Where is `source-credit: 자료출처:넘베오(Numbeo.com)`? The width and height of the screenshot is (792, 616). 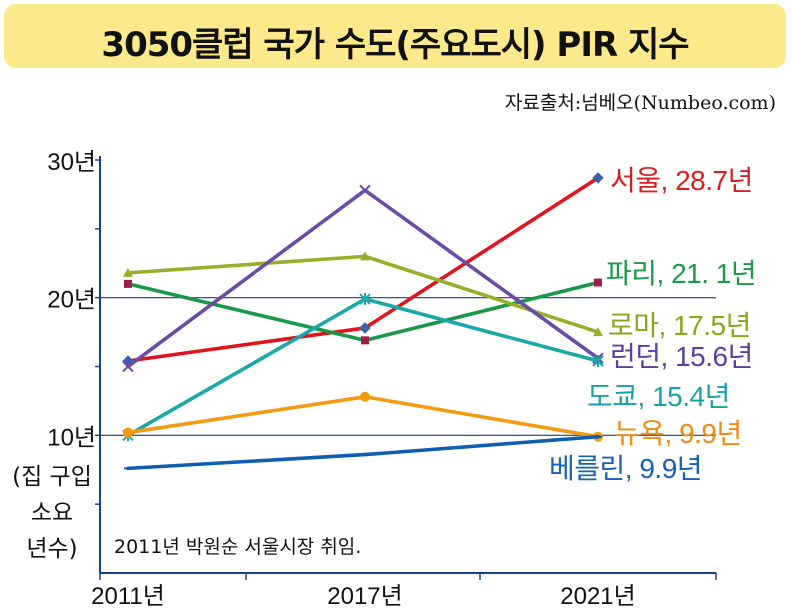 source-credit: 자료출처:넘베오(Numbeo.com) is located at coordinates (640, 103).